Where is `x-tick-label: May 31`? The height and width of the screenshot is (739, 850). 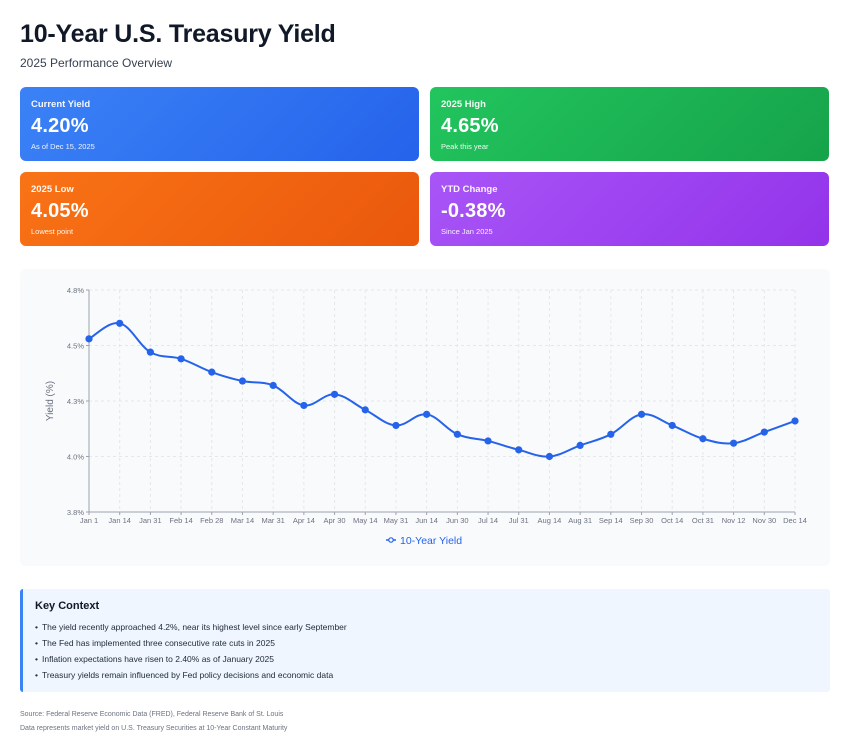
x-tick-label: May 31 is located at coordinates (396, 520).